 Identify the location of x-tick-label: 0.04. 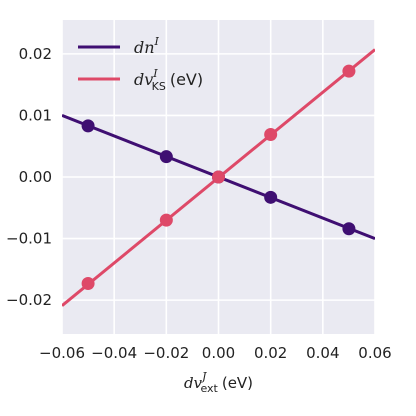
(322, 353).